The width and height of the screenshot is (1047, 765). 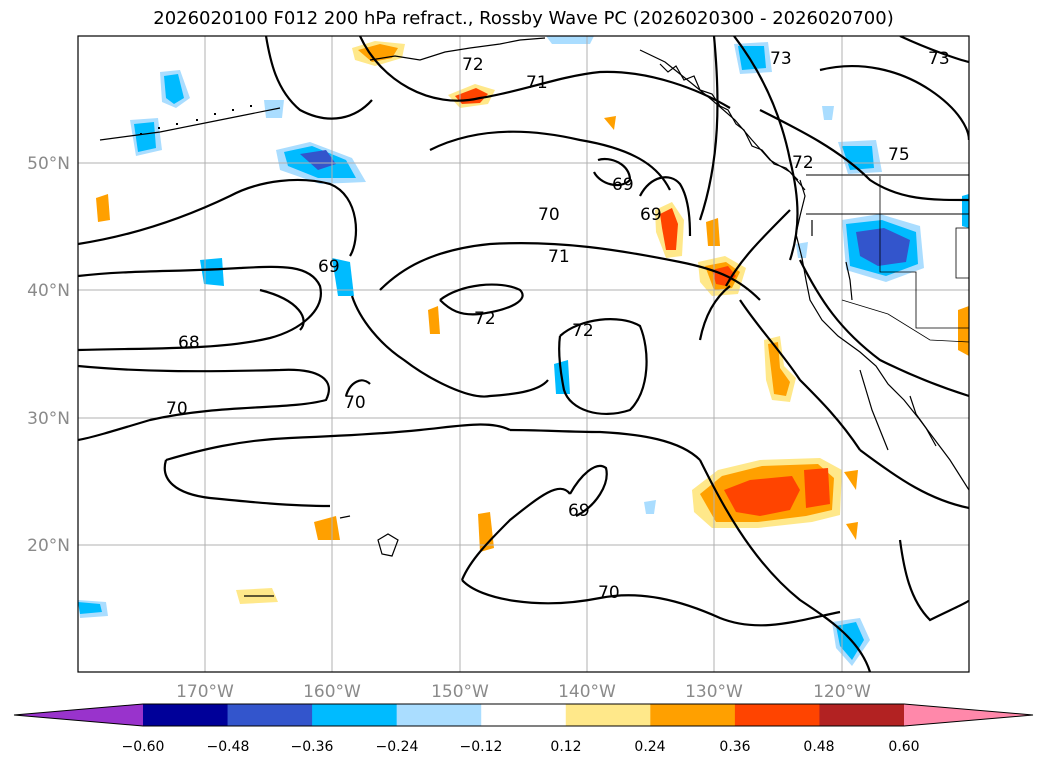 I want to click on colorbar-tick-label: −0.60, so click(x=143, y=747).